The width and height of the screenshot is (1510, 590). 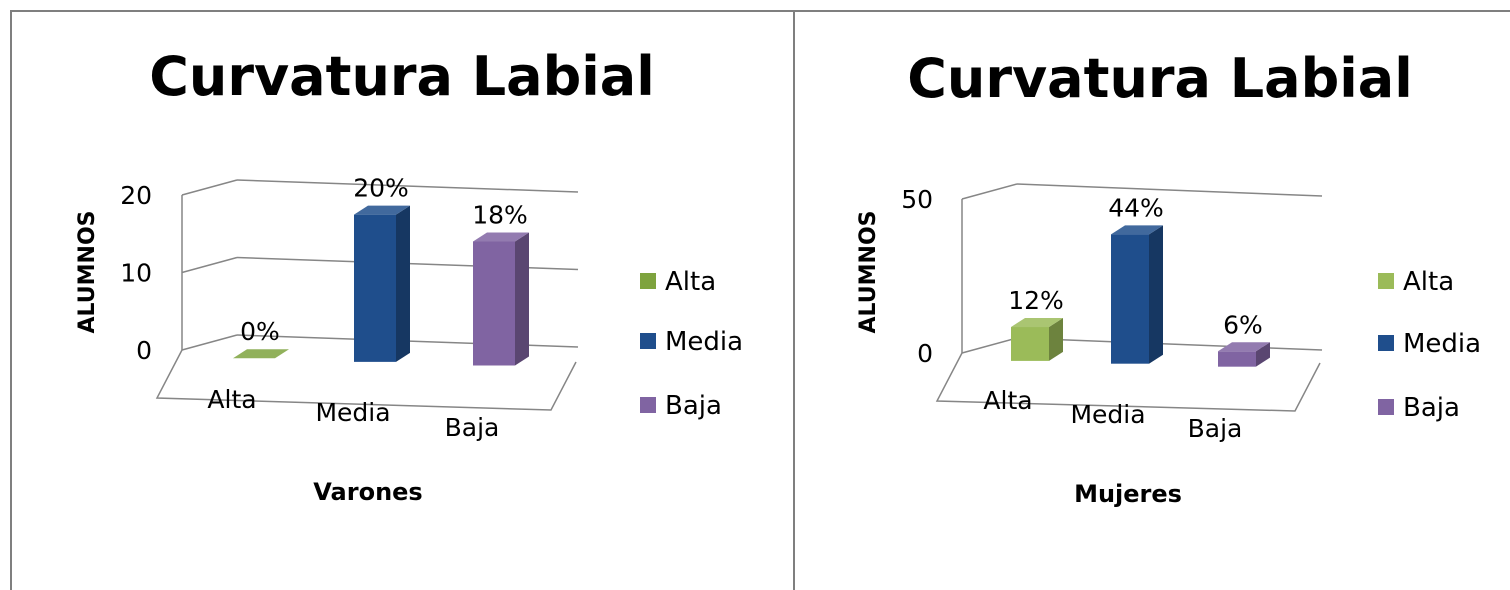 What do you see at coordinates (1036, 300) in the screenshot?
I see `data-label: 12%` at bounding box center [1036, 300].